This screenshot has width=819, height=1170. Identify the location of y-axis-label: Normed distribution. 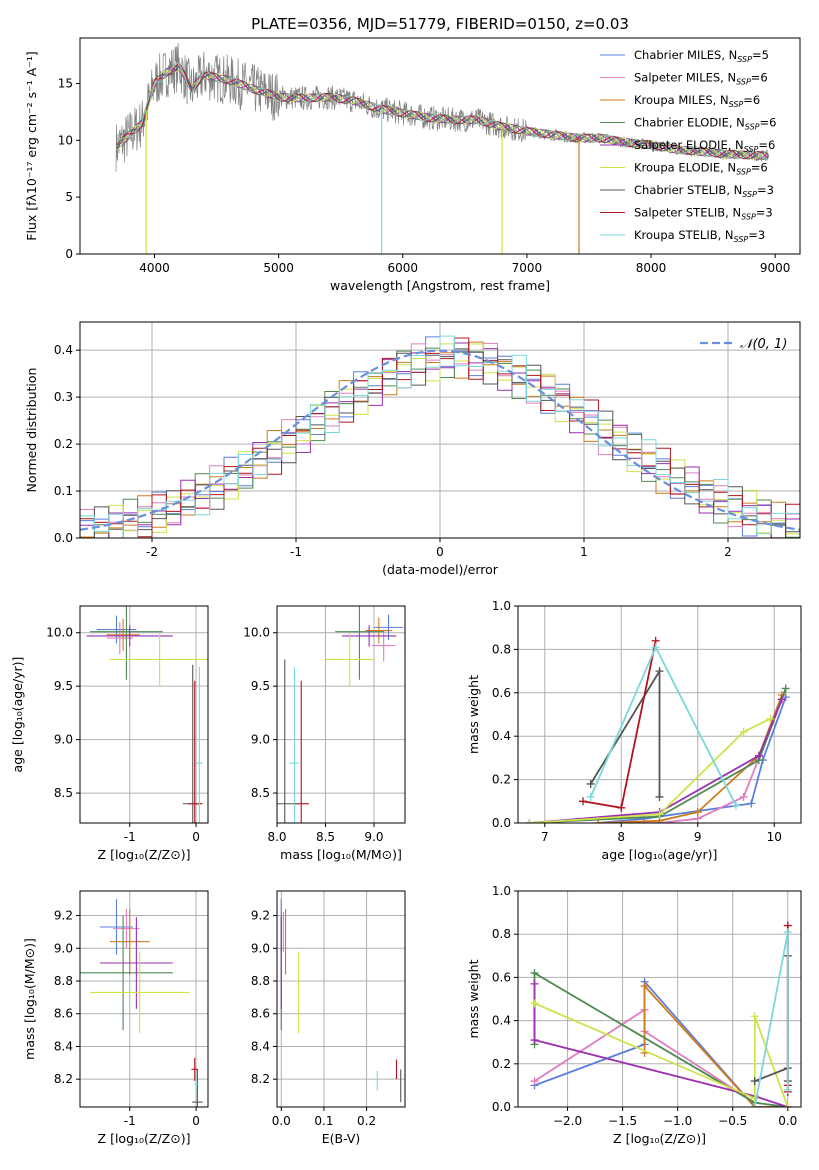
(31, 430).